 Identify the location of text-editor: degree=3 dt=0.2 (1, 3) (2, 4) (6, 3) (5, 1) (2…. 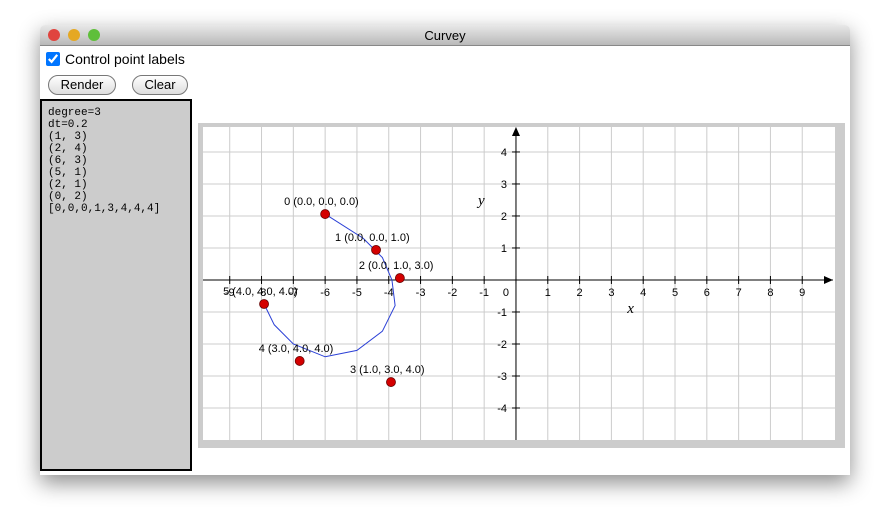
(116, 285).